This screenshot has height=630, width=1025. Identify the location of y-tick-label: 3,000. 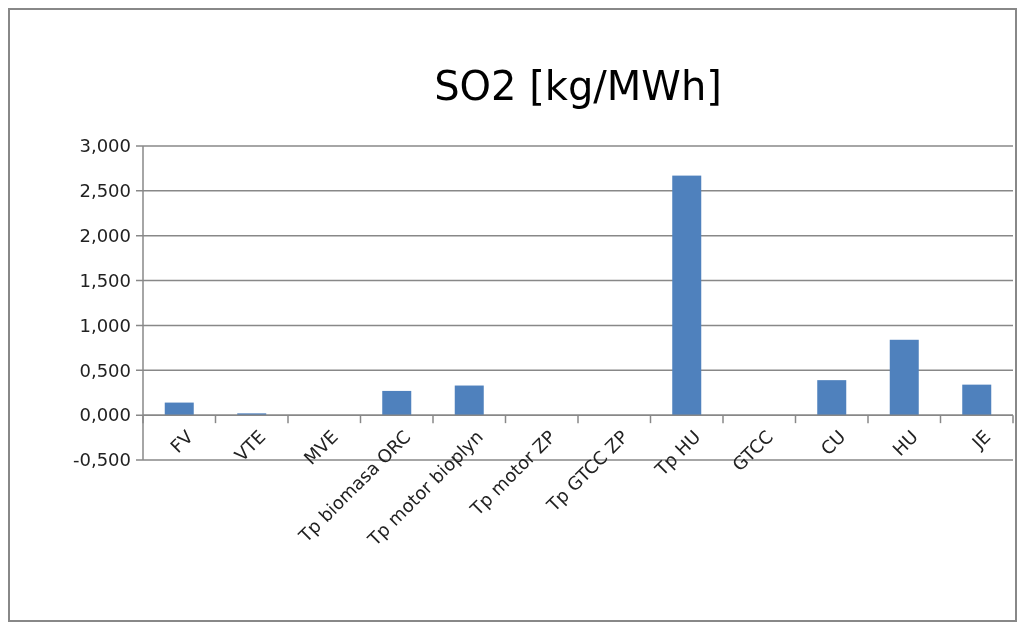
(105, 146).